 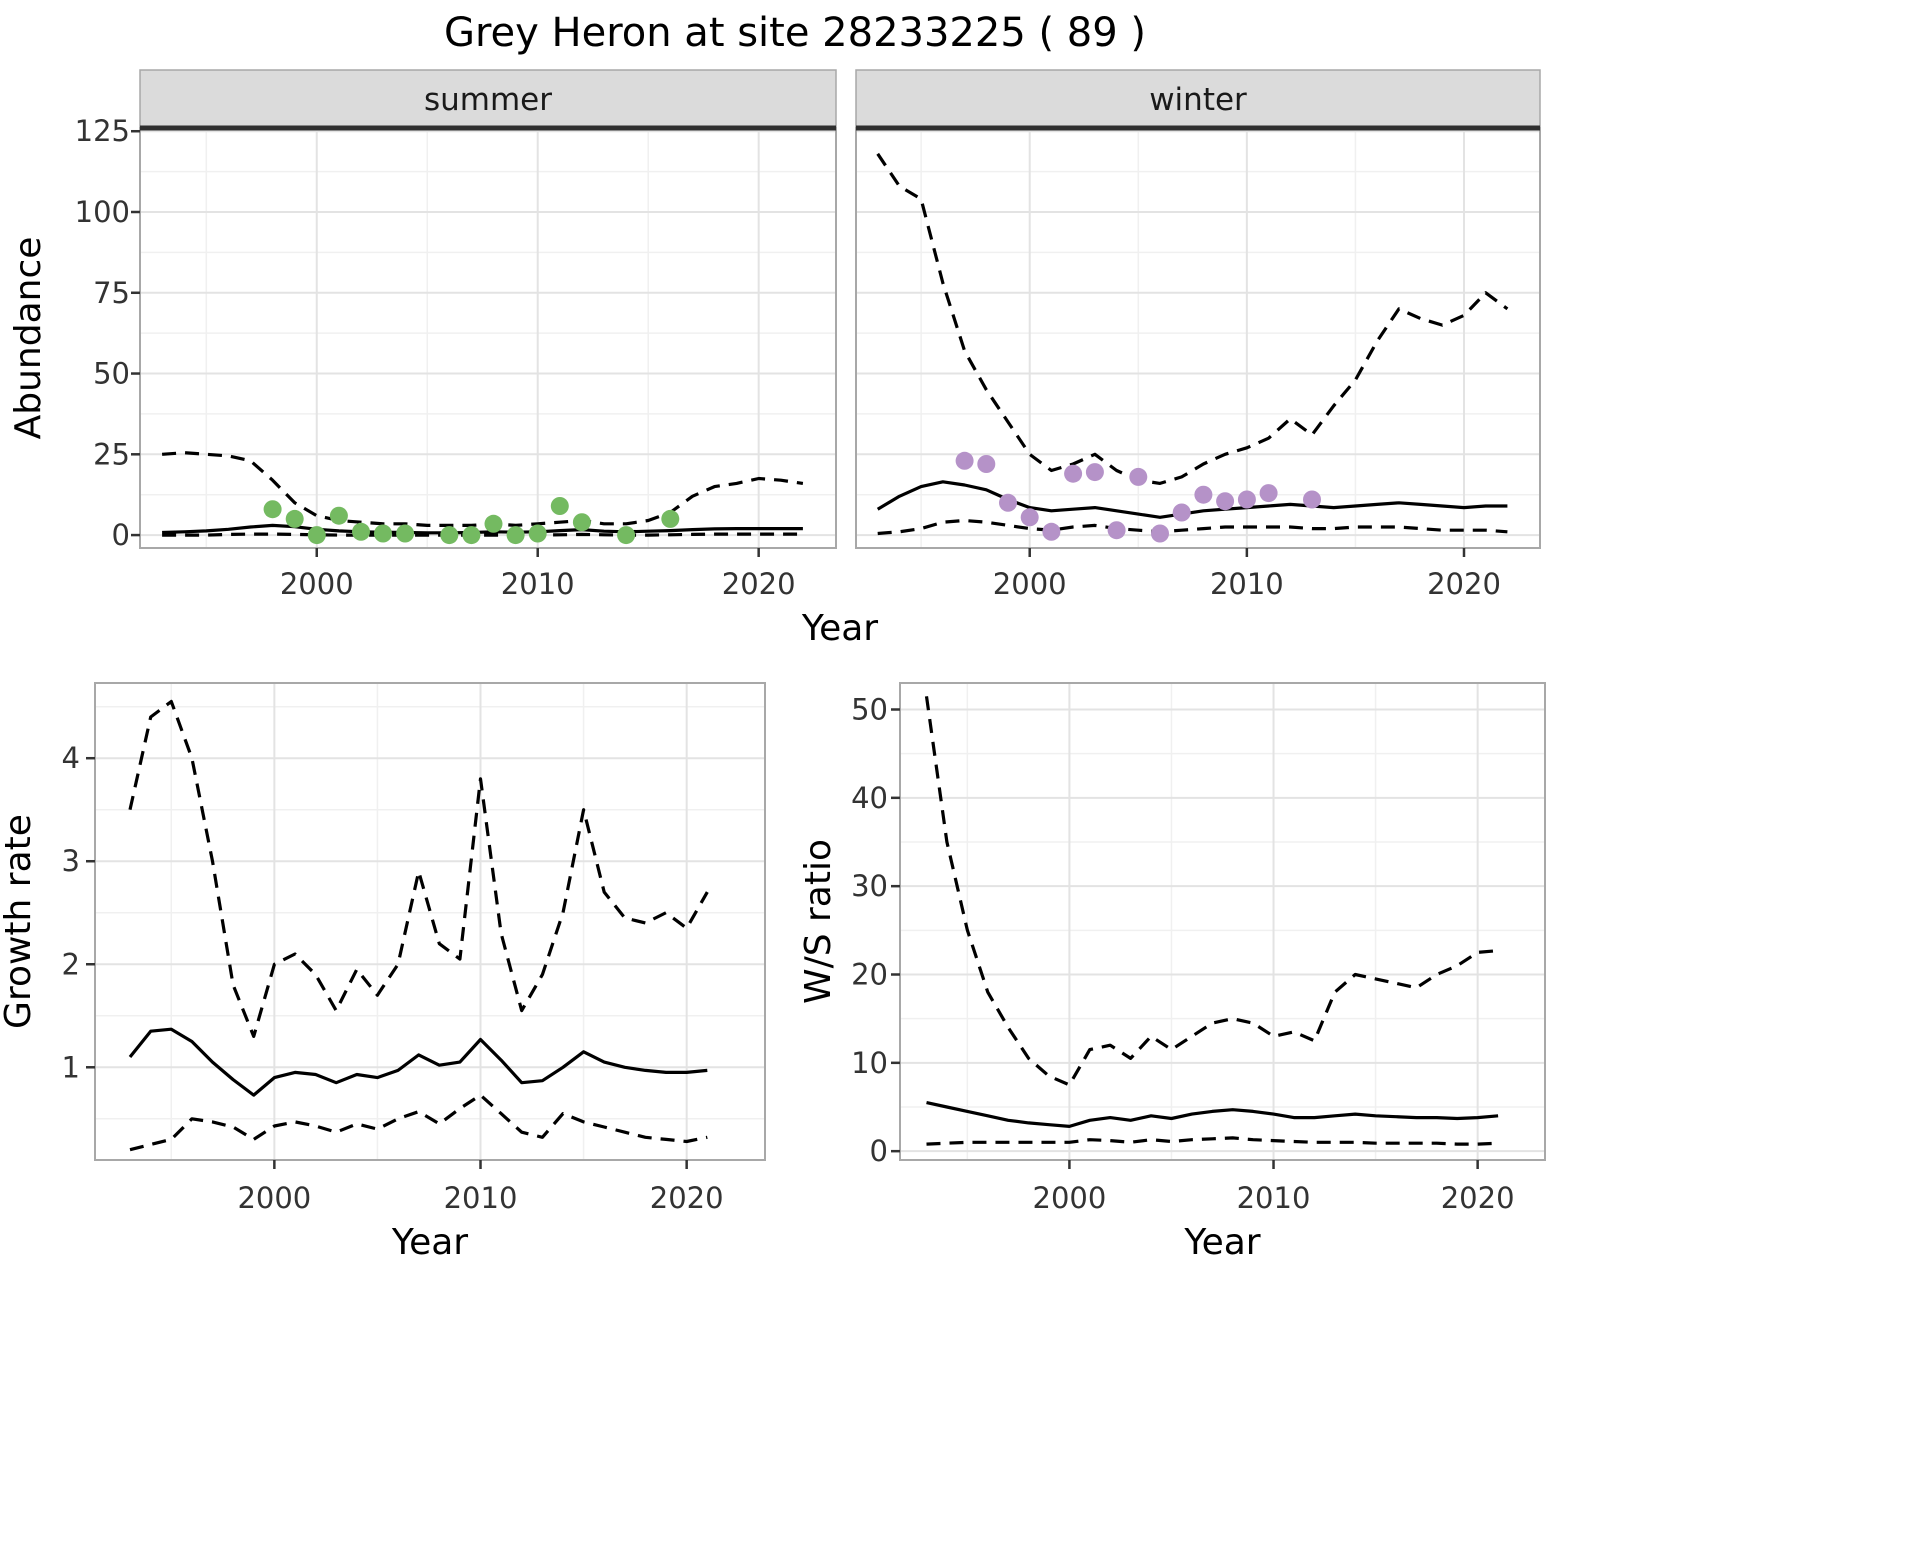 What do you see at coordinates (28, 338) in the screenshot?
I see `y-axis-label: Abundance` at bounding box center [28, 338].